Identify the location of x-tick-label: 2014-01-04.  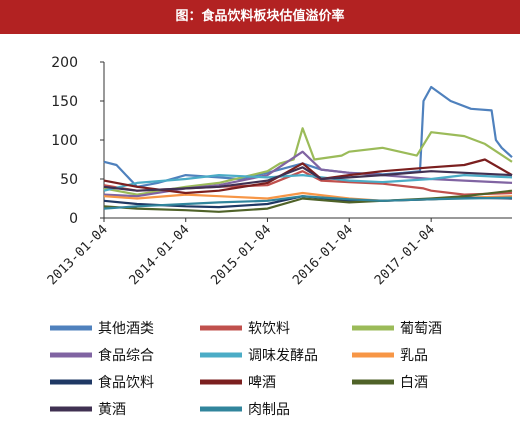
(160, 255).